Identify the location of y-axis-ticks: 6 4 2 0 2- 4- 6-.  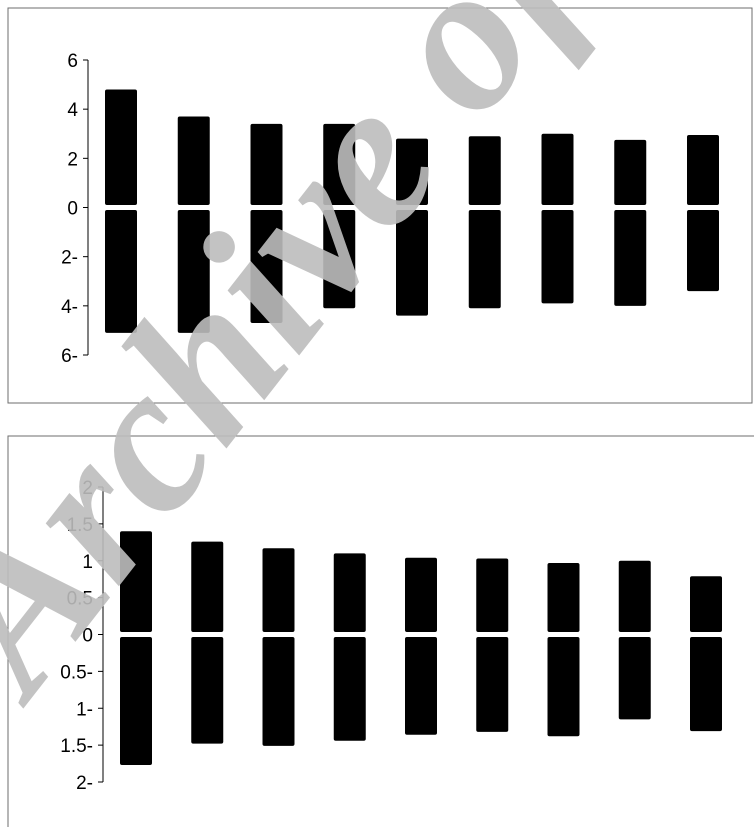
(74, 209).